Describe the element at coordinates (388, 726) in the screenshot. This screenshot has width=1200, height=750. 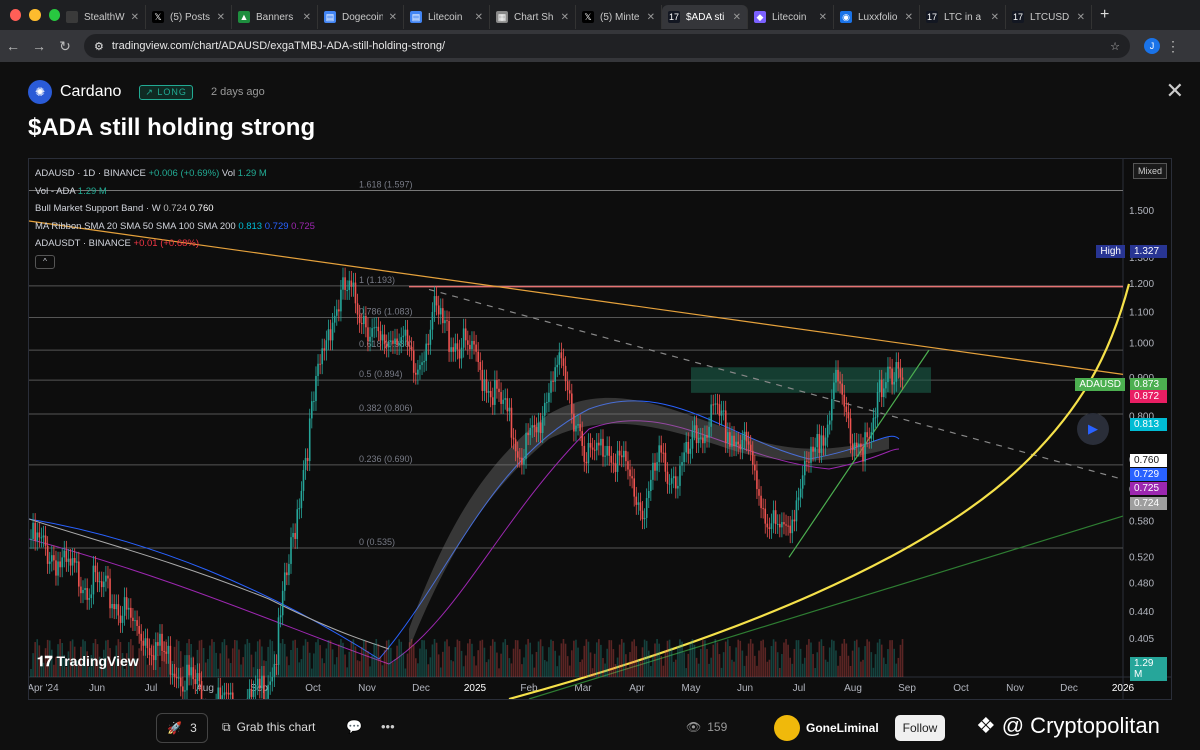
I see `more-icon: •••` at that location.